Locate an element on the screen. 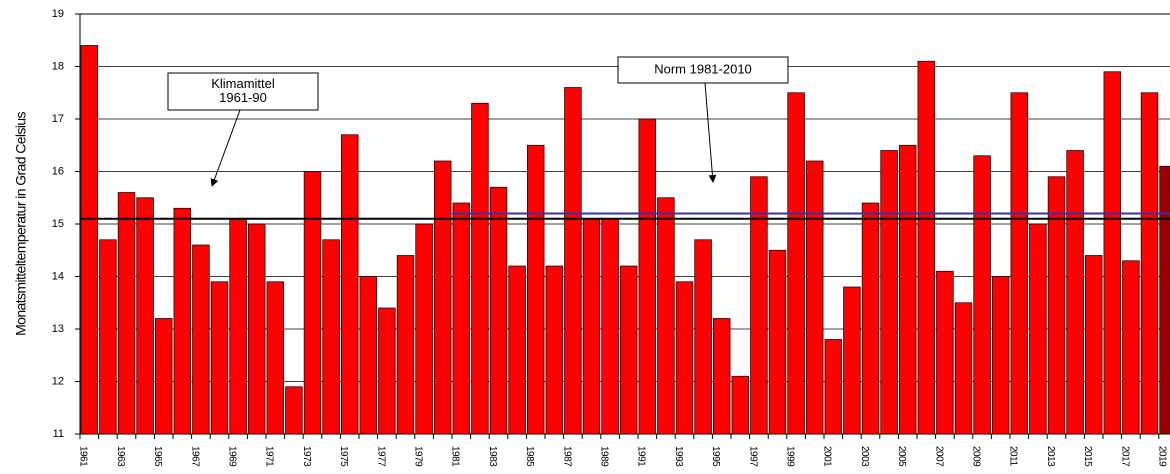  y-tick-label: 12 is located at coordinates (58, 381).